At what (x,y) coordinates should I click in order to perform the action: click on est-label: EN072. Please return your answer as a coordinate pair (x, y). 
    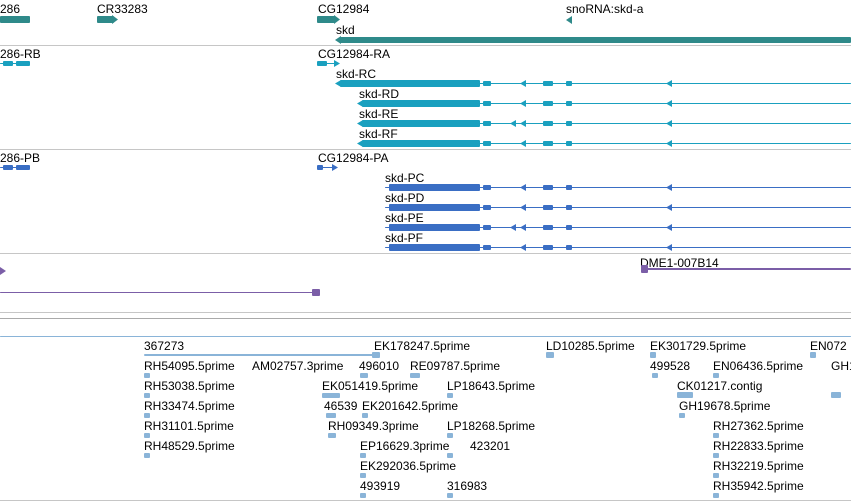
    Looking at the image, I should click on (828, 346).